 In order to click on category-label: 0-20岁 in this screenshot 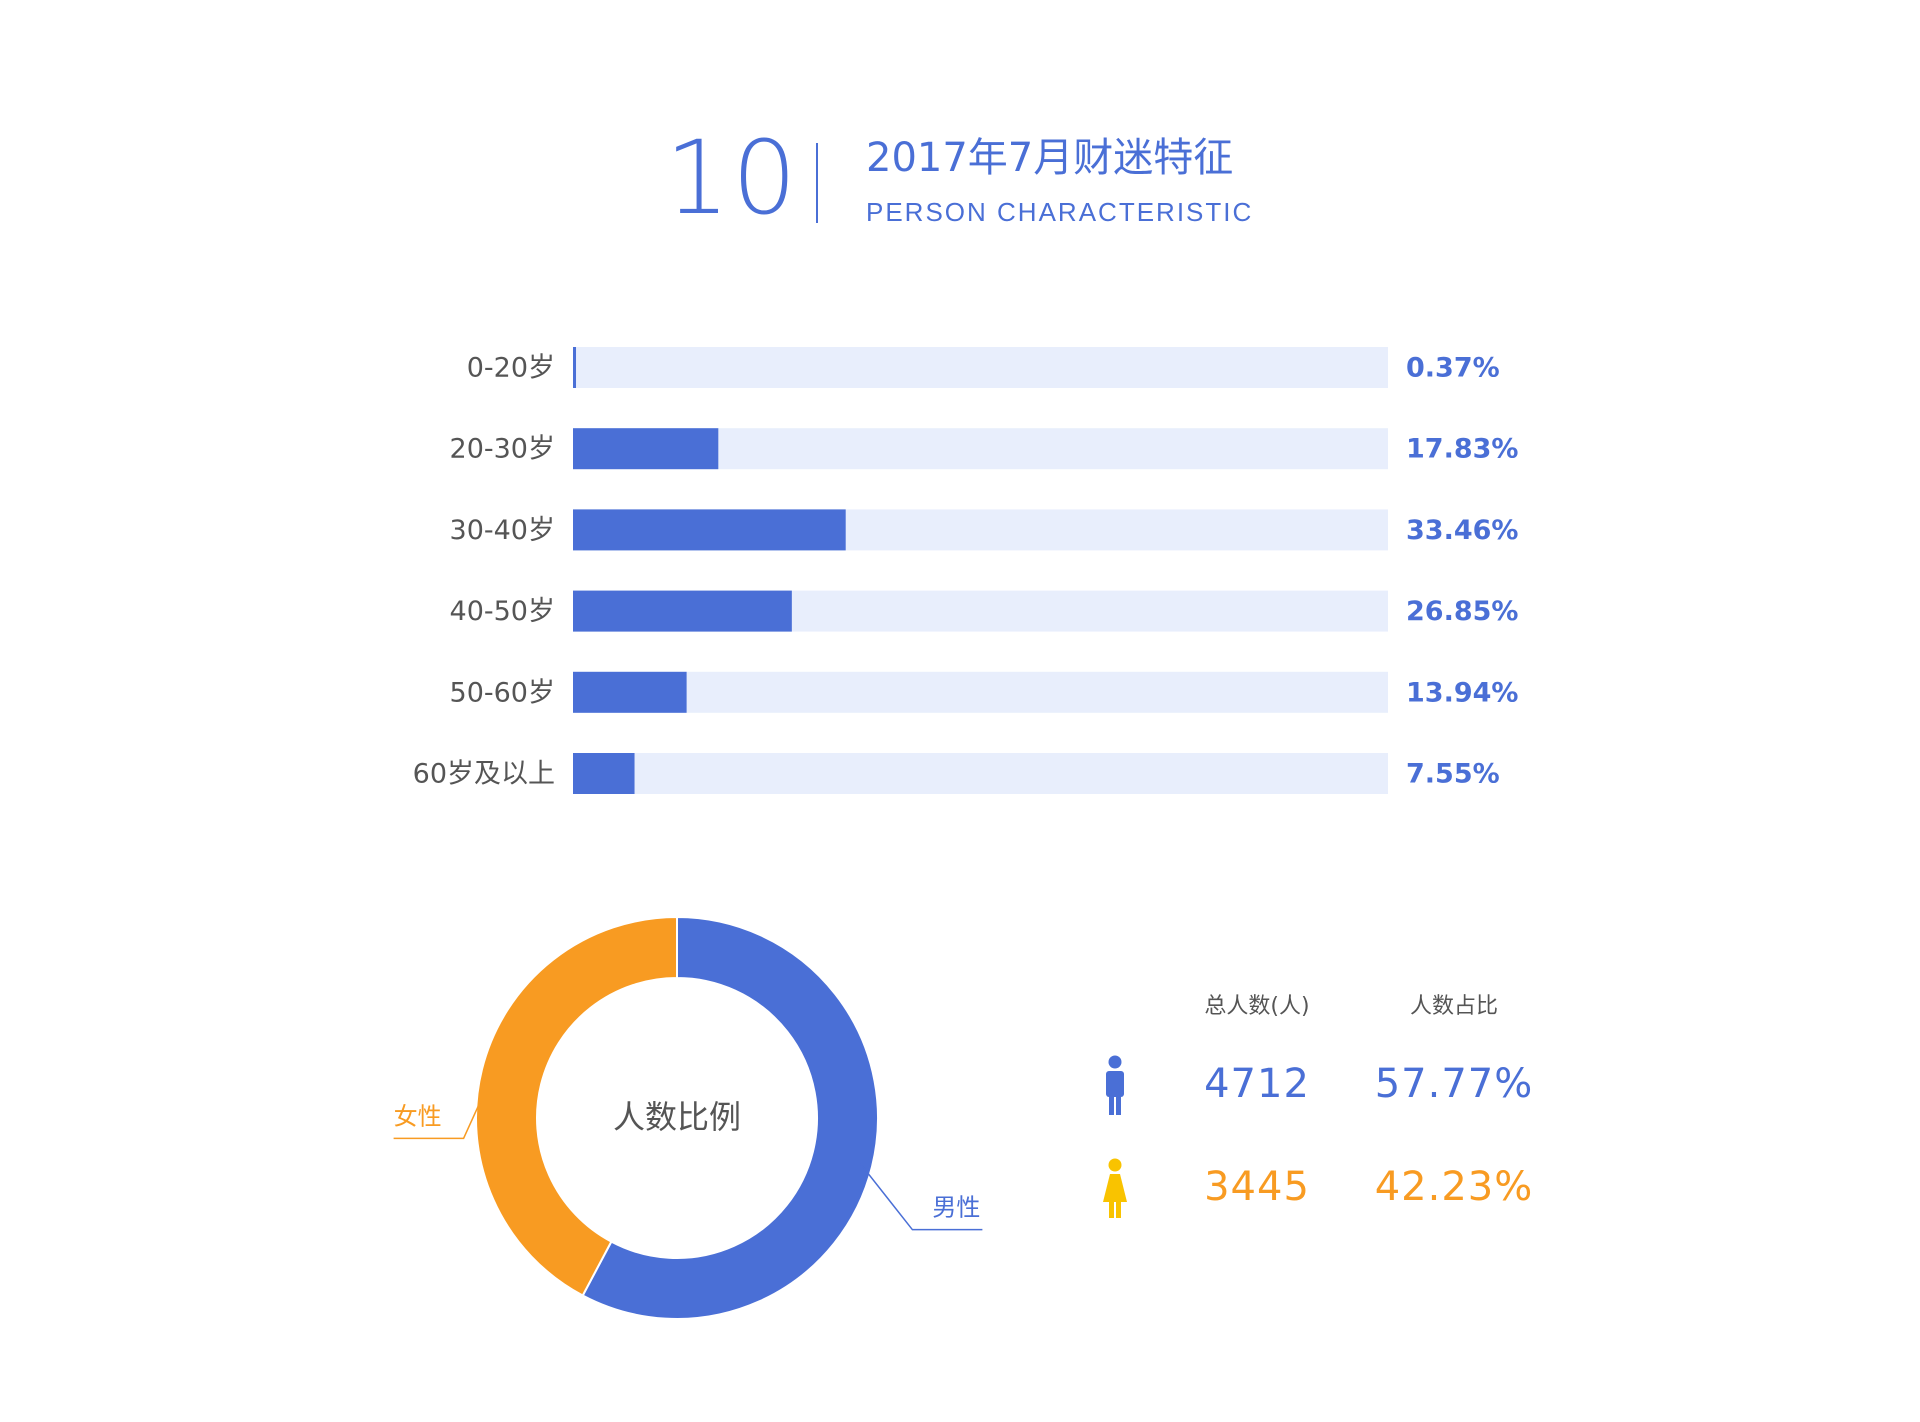, I will do `click(511, 368)`.